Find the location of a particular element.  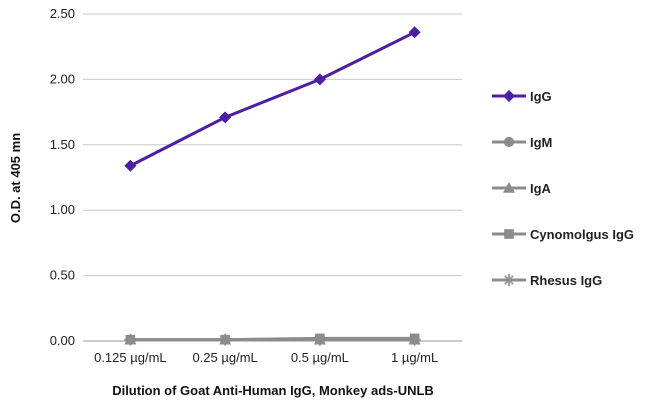

legend-item: IgG is located at coordinates (522, 96).